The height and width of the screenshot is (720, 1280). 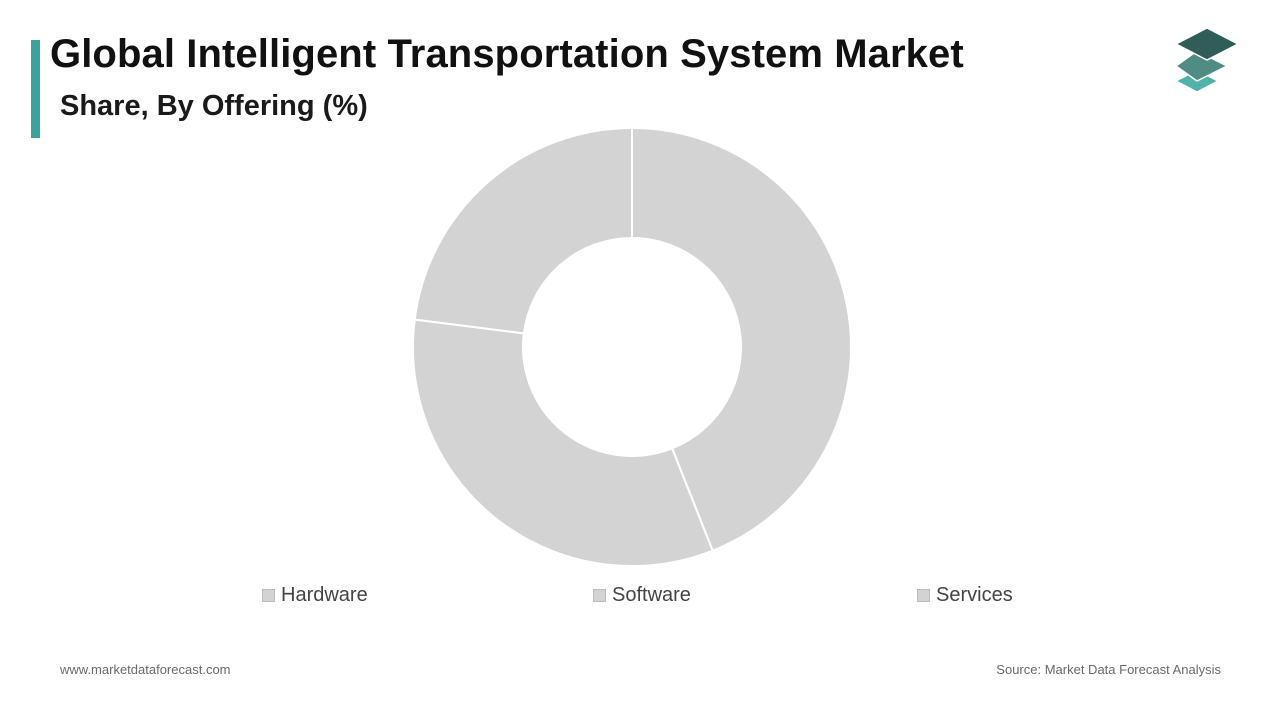 What do you see at coordinates (268, 595) in the screenshot?
I see `legend-swatch-hardware` at bounding box center [268, 595].